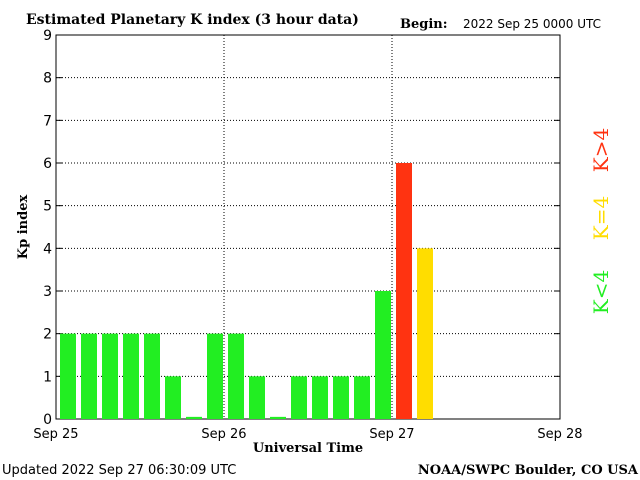 The width and height of the screenshot is (640, 480). I want to click on y-tick-labels: 0 1 2 3 4 5 6 7 8 9, so click(47, 228).